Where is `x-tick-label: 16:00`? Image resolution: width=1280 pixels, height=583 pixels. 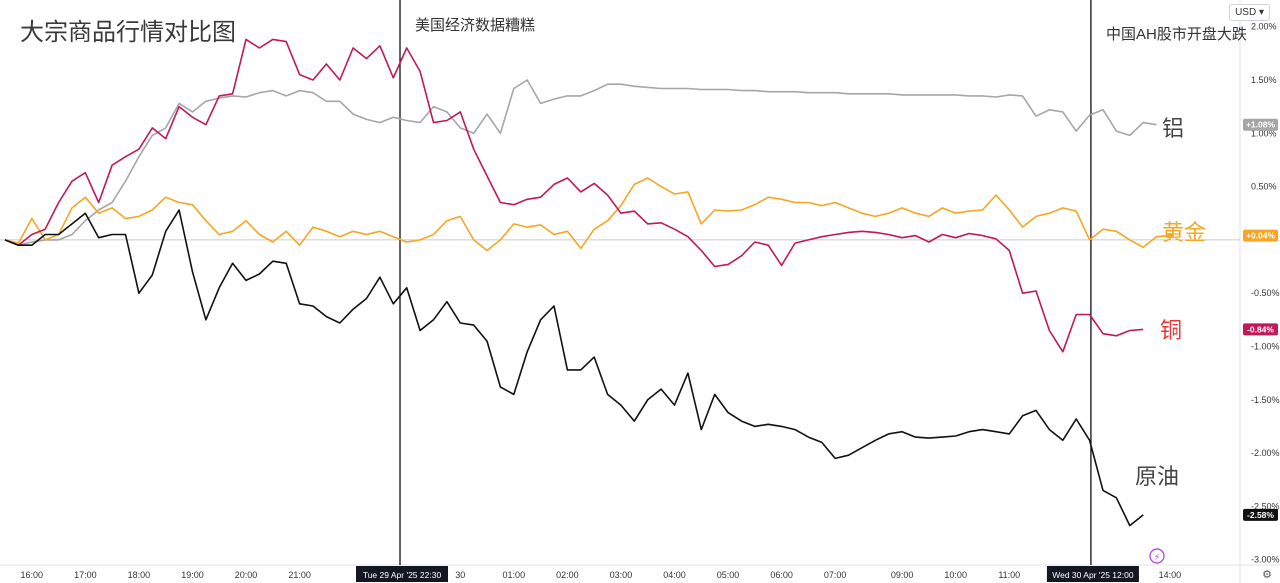
x-tick-label: 16:00 is located at coordinates (32, 575).